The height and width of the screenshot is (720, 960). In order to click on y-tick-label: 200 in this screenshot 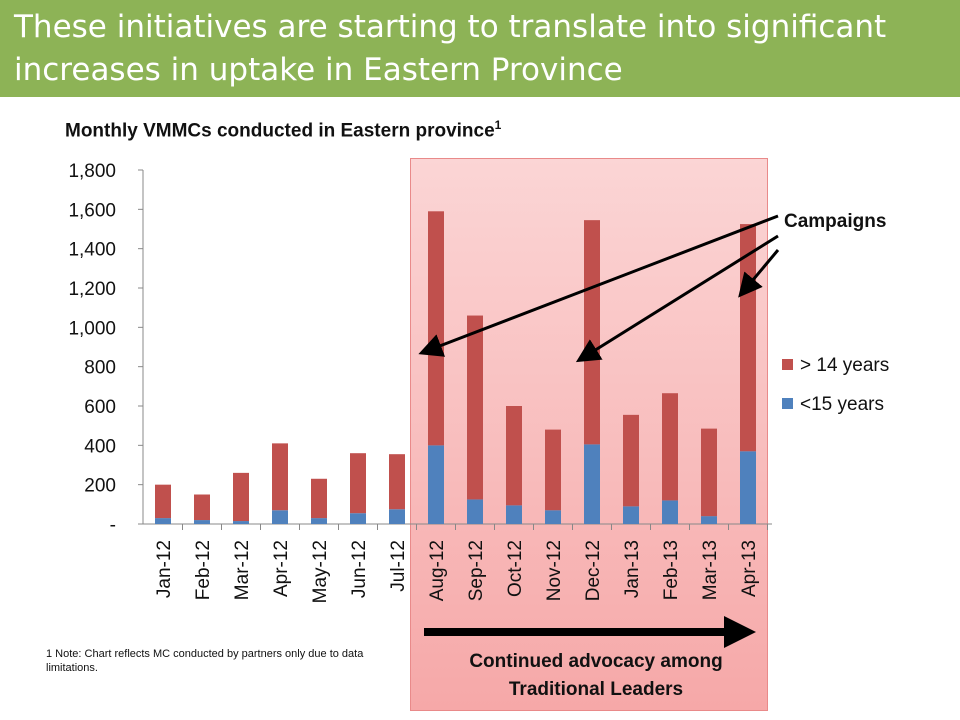, I will do `click(100, 486)`.